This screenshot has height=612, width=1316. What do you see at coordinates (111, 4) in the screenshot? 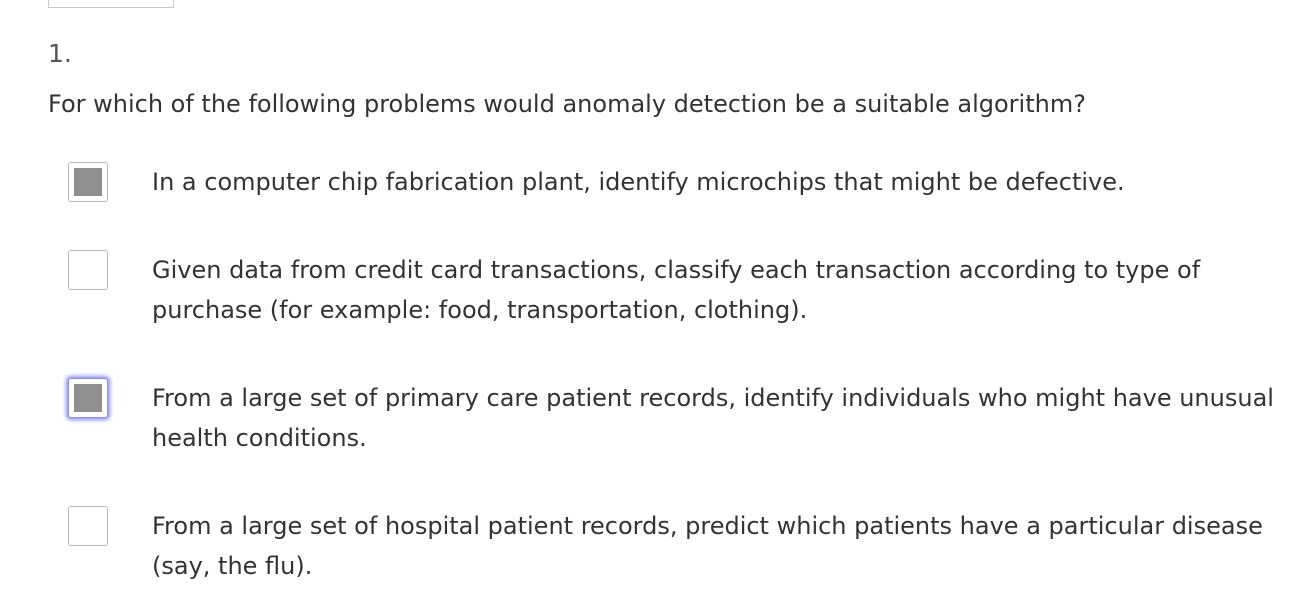
I see `previous-panel-edge` at bounding box center [111, 4].